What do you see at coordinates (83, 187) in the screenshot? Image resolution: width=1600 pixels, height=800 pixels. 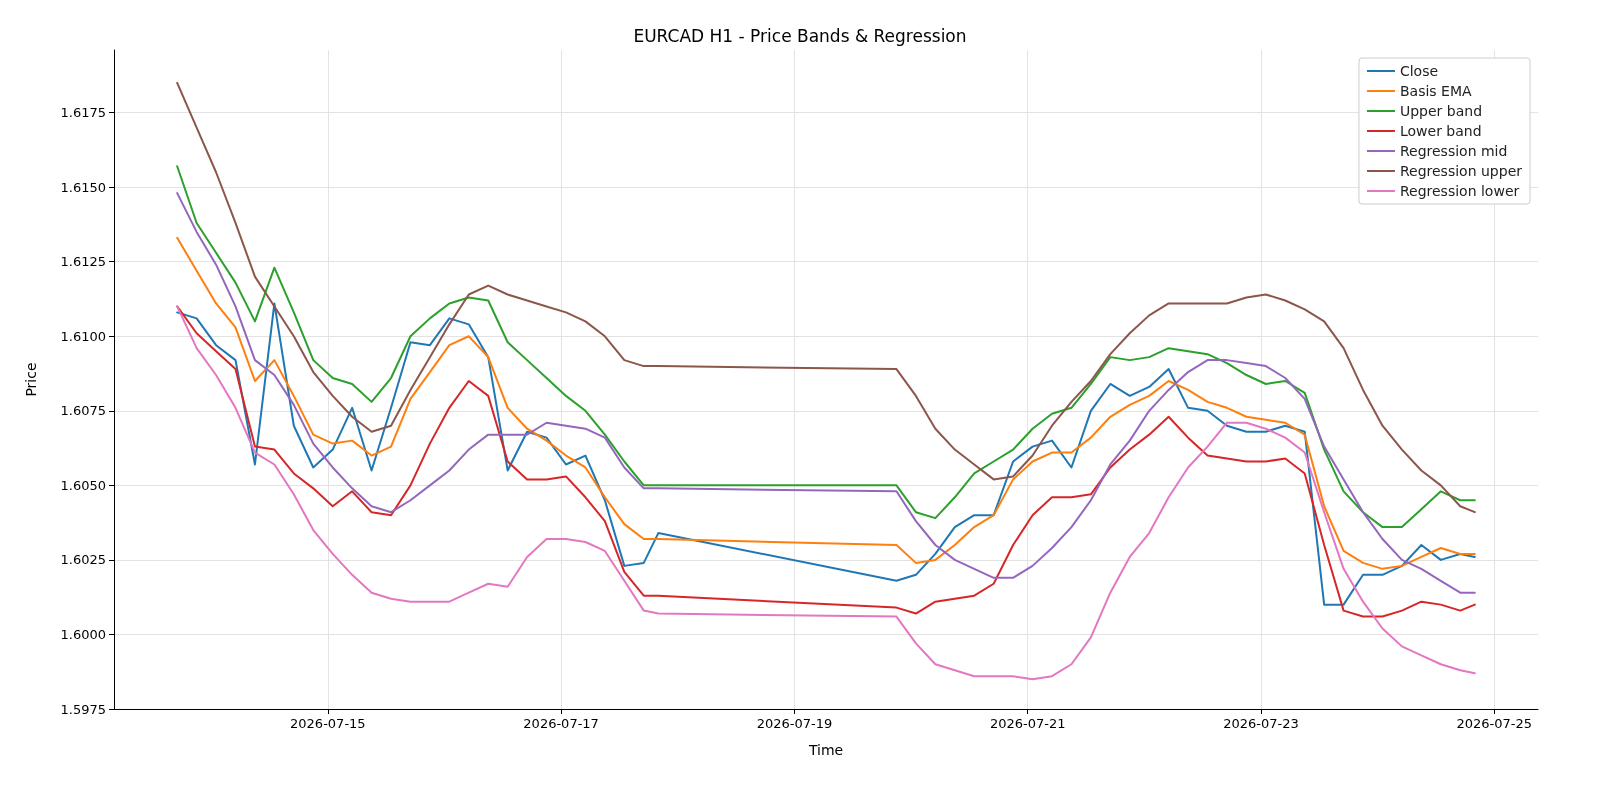 I see `y-tick-label: 1.6150` at bounding box center [83, 187].